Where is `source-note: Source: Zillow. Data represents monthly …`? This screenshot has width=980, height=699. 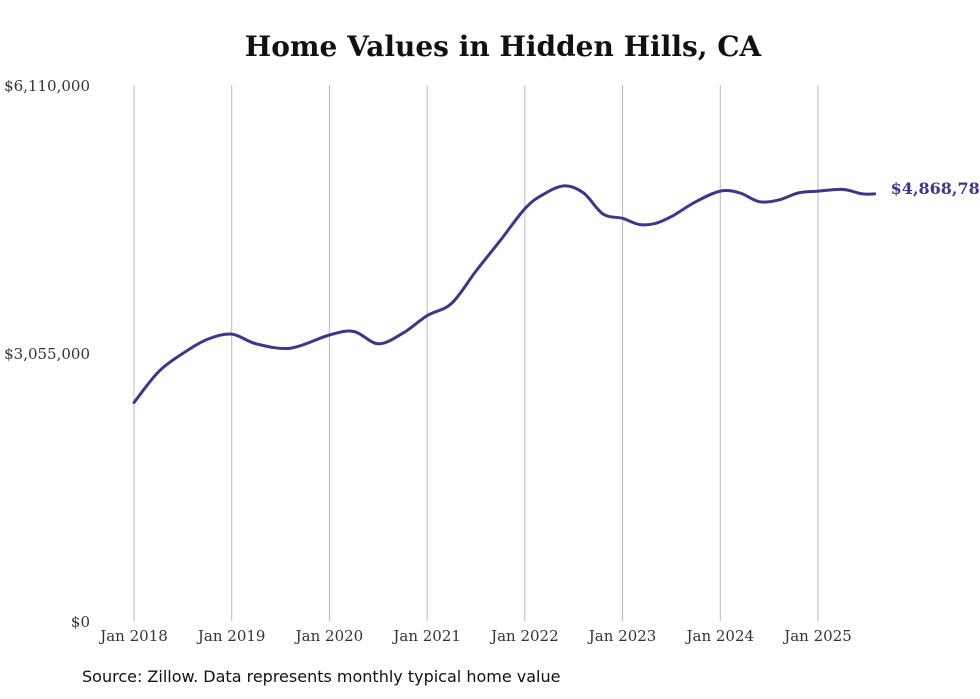 source-note: Source: Zillow. Data represents monthly … is located at coordinates (321, 676).